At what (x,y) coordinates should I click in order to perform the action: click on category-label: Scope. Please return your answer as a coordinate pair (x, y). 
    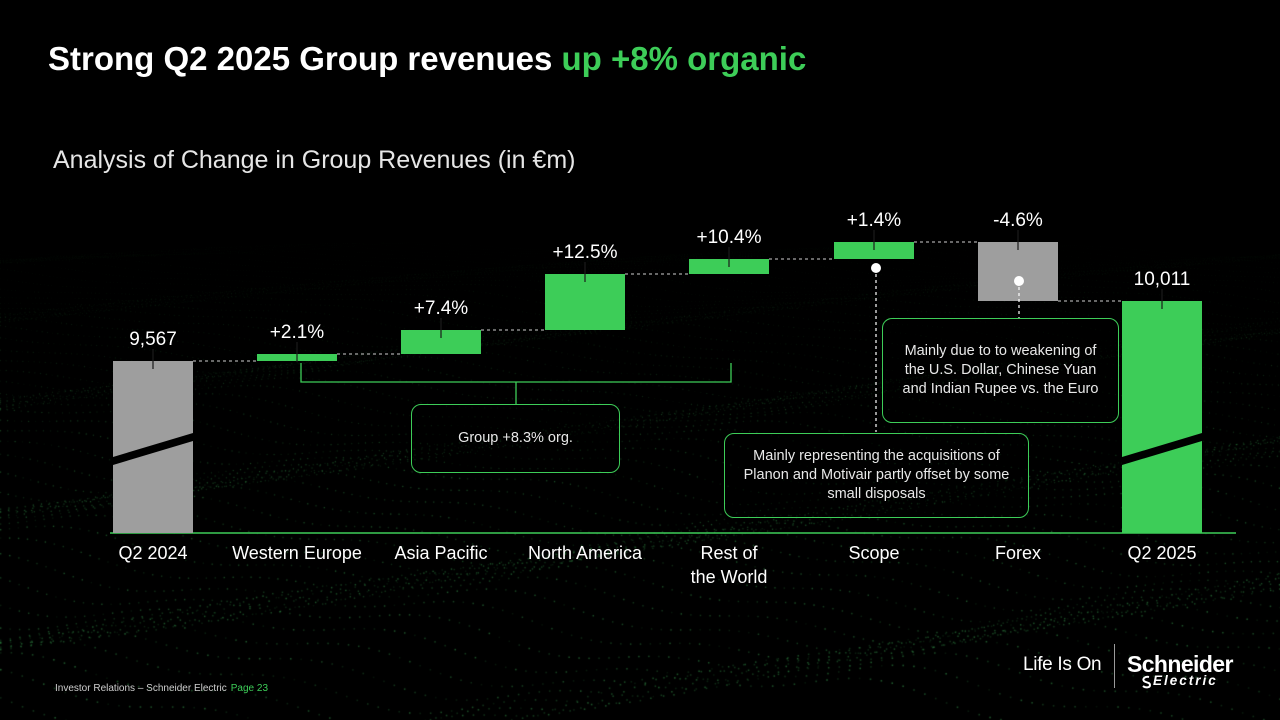
    Looking at the image, I should click on (873, 553).